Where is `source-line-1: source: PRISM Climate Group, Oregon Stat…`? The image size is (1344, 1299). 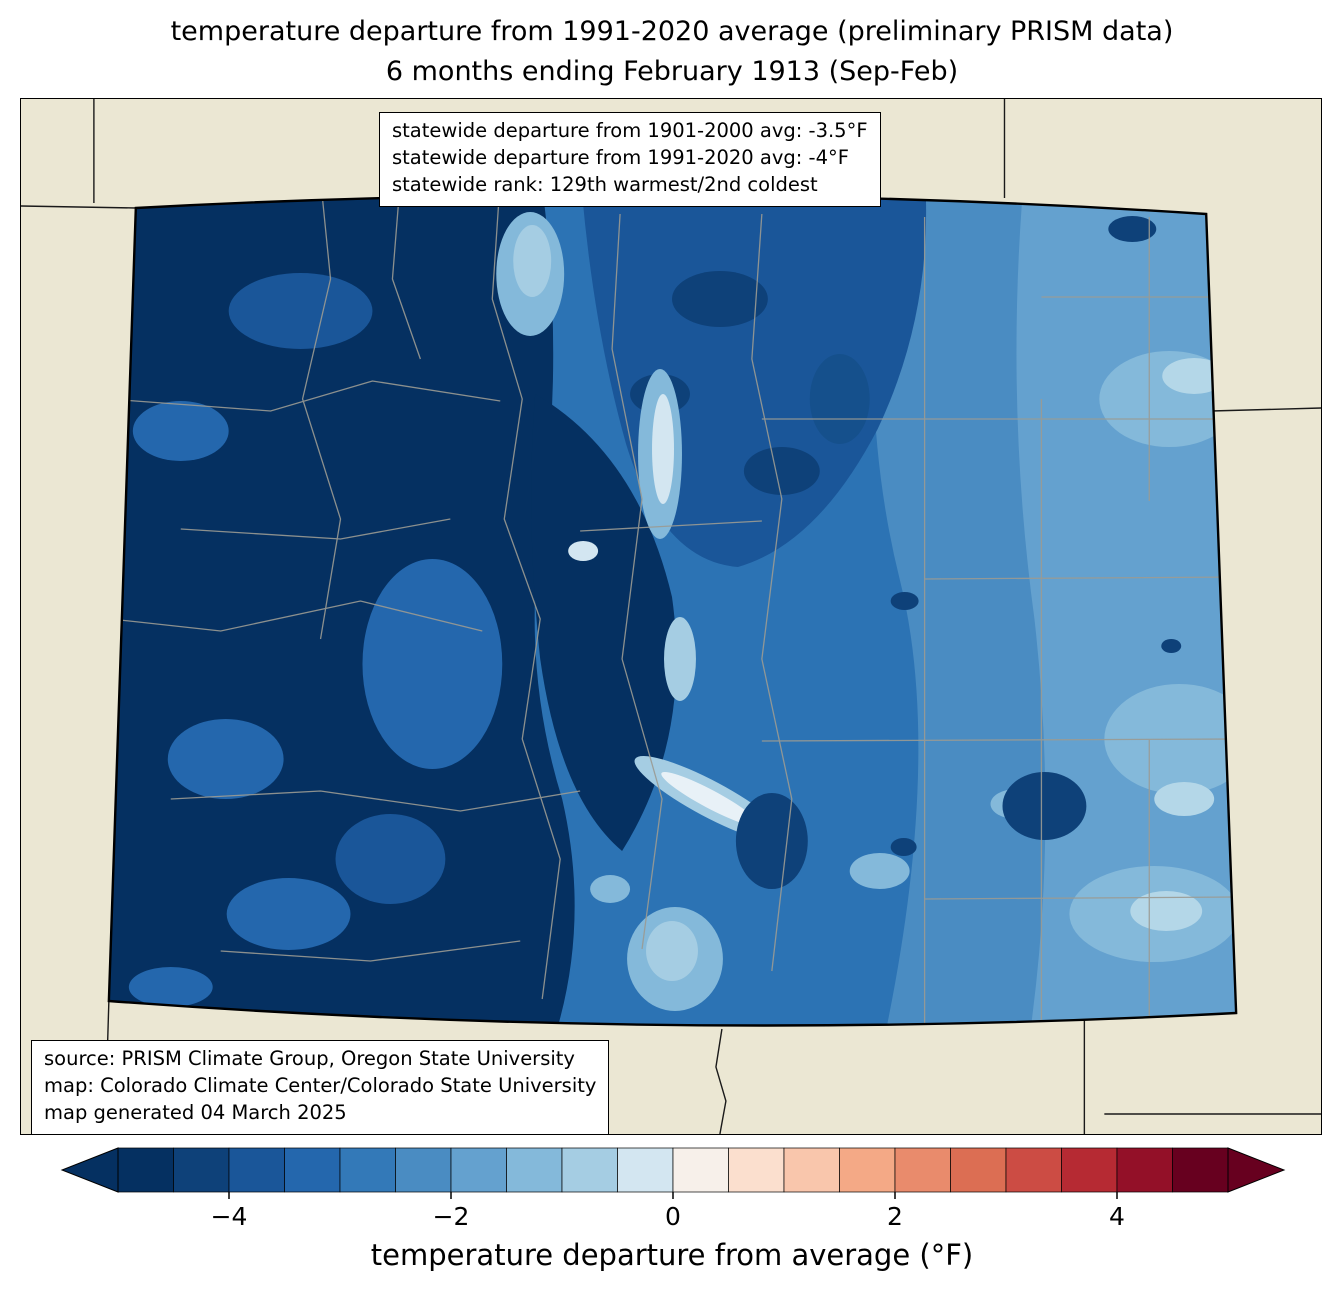 source-line-1: source: PRISM Climate Group, Oregon Stat… is located at coordinates (309, 1058).